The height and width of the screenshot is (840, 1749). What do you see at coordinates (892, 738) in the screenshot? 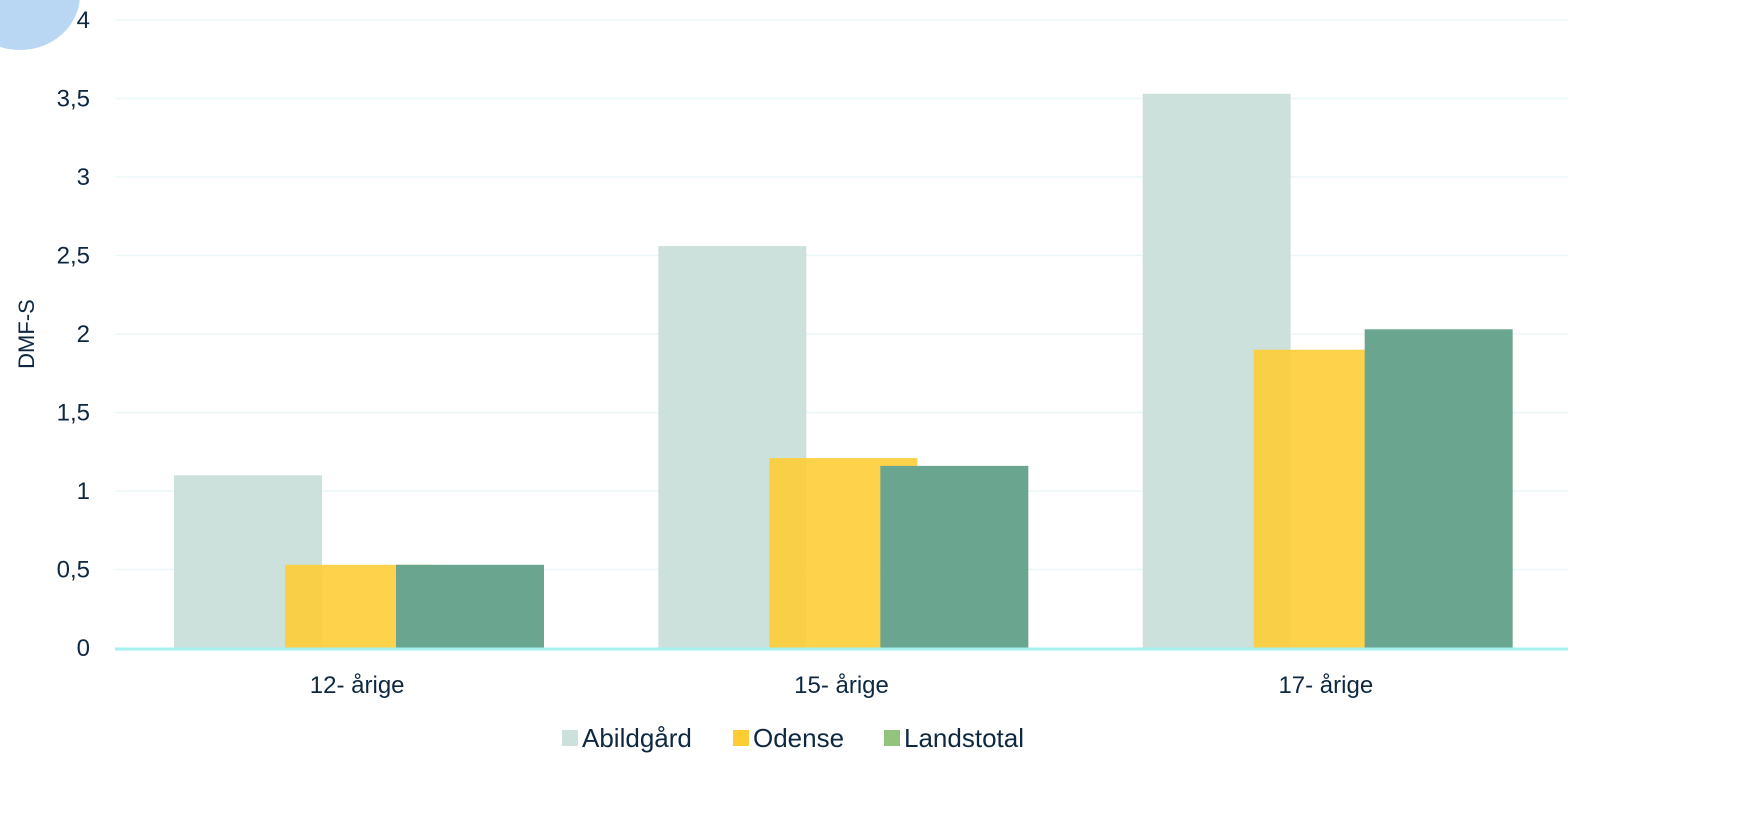
I see `legend-swatch-landstotal` at bounding box center [892, 738].